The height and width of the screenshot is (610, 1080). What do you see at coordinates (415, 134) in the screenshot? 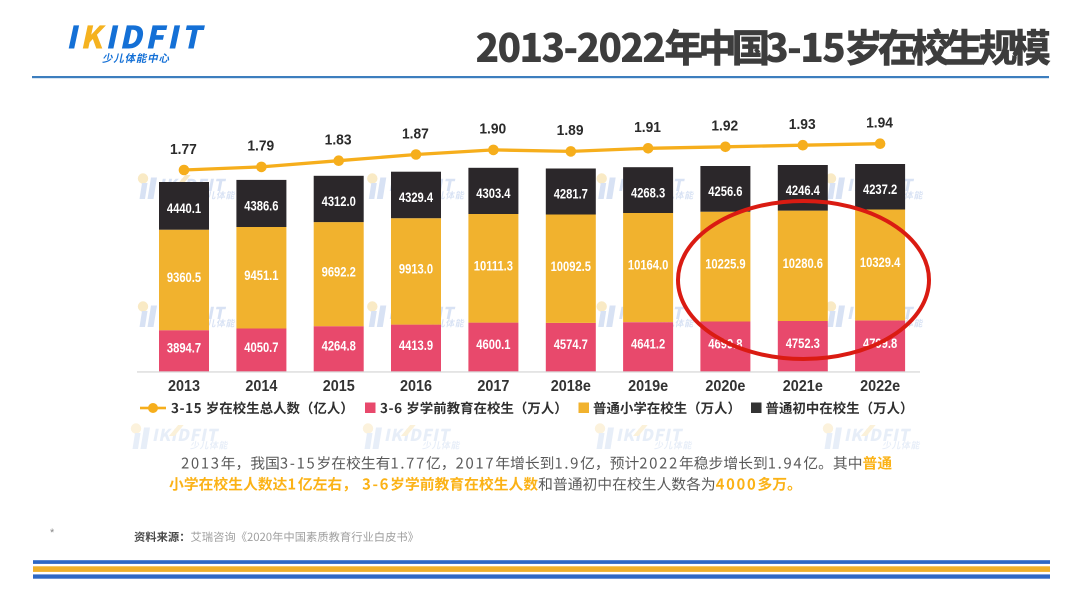
I see `svg-text: 1.87` at bounding box center [415, 134].